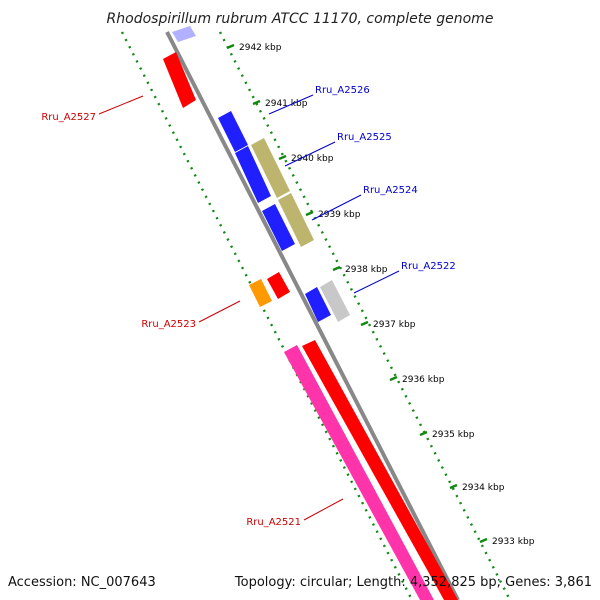  What do you see at coordinates (233, 131) in the screenshot?
I see `gene-arrow-Rru_A2526` at bounding box center [233, 131].